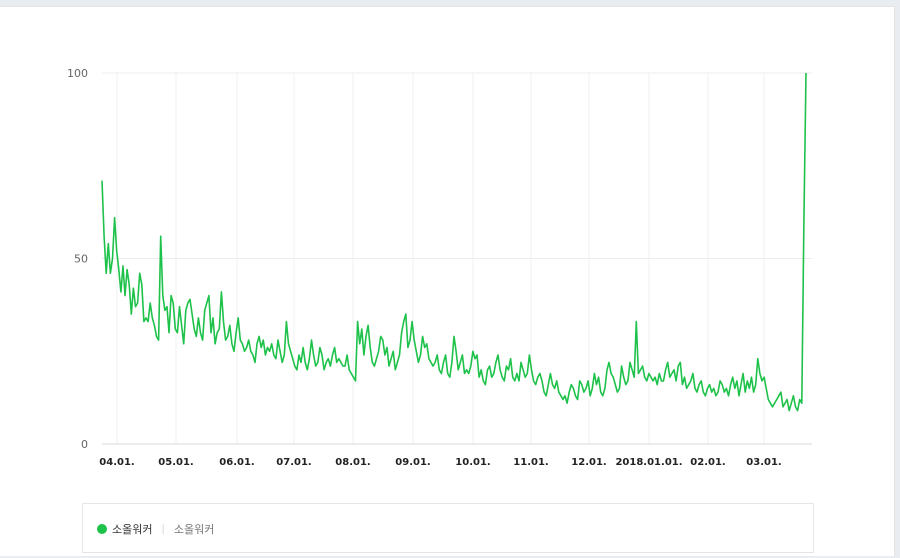 The image size is (900, 558). Describe the element at coordinates (588, 462) in the screenshot. I see `x-tick-label: 12.01.` at that location.